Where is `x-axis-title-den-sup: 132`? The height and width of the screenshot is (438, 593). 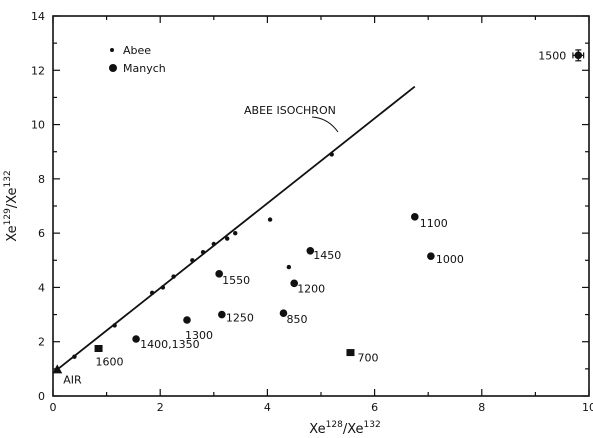 x-axis-title-den-sup: 132 is located at coordinates (372, 425).